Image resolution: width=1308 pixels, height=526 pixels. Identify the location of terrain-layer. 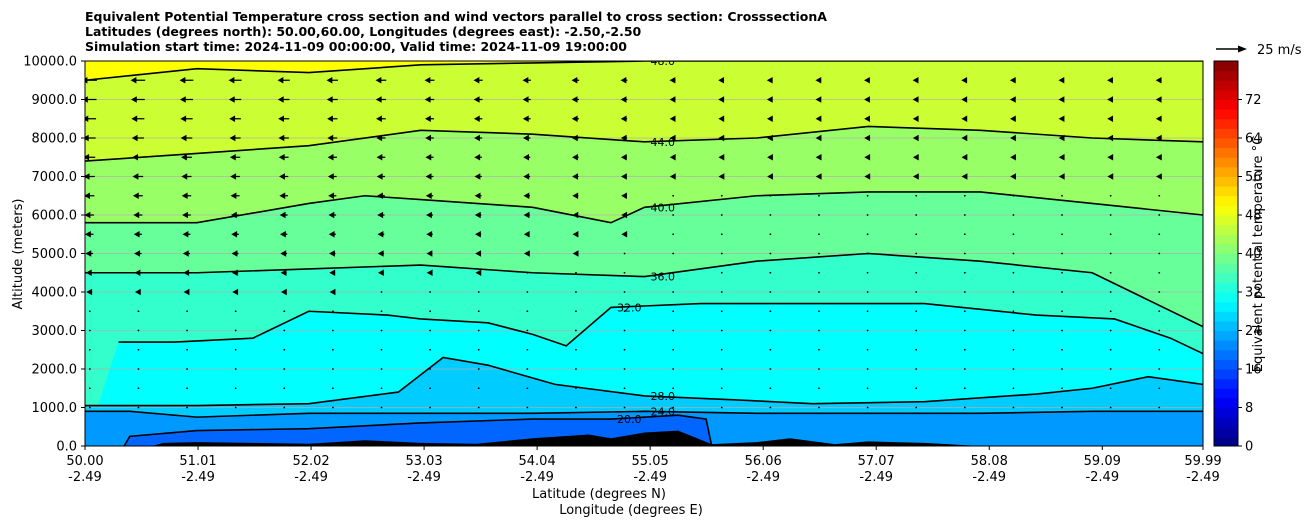
(549, 438).